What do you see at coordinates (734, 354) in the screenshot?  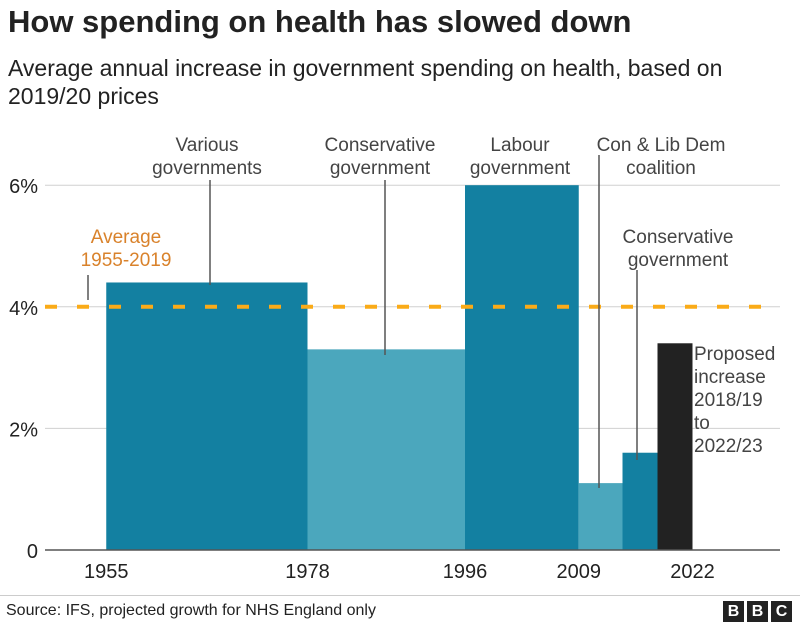 I see `annotation-label: Proposed` at bounding box center [734, 354].